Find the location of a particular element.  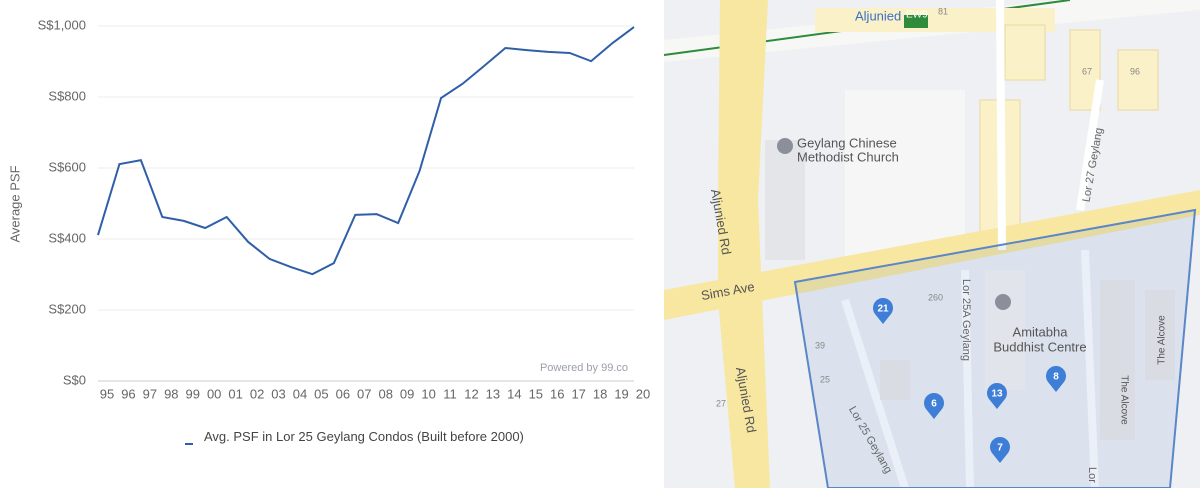

y-tick-label: S$1,000 is located at coordinates (62, 24).